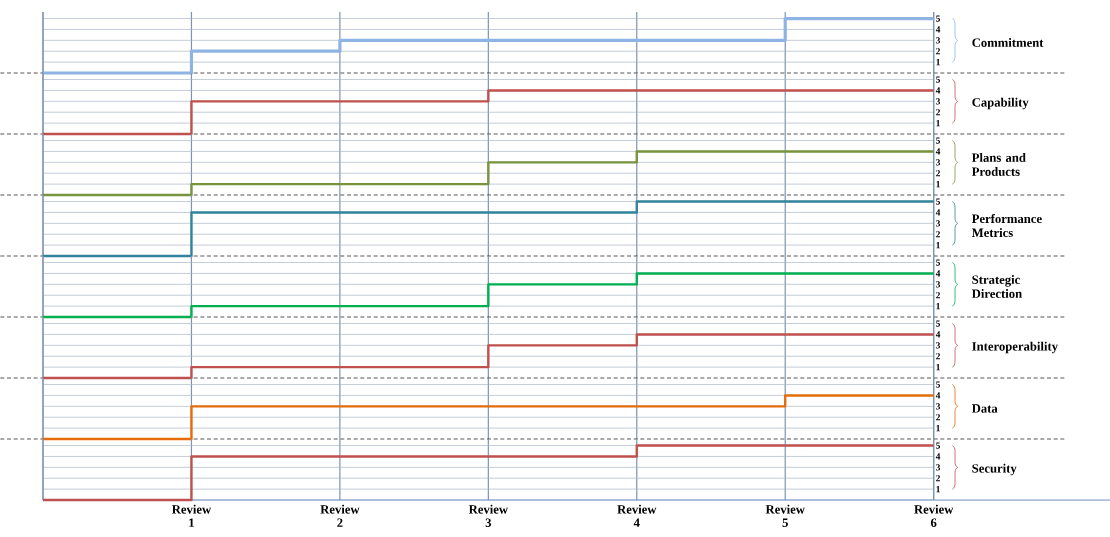 This screenshot has width=1110, height=537. I want to click on y-axis-title: Performance Metrics, so click(1006, 225).